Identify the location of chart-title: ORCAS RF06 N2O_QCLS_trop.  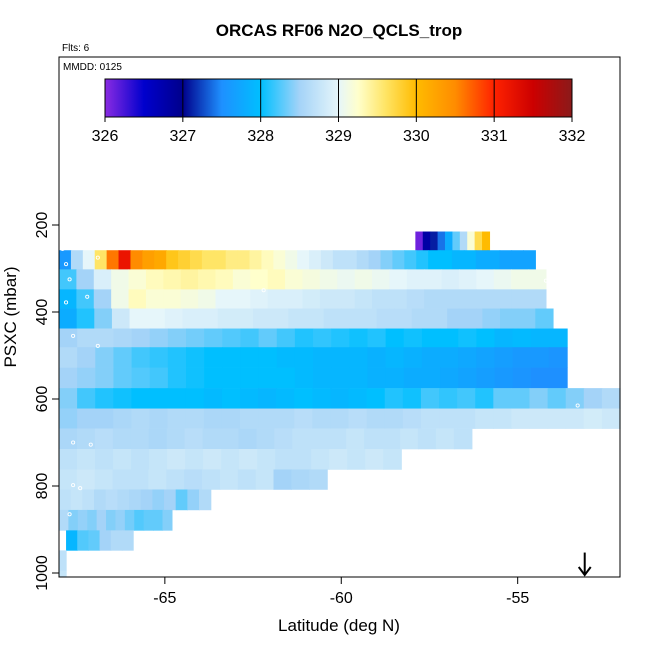
(339, 30).